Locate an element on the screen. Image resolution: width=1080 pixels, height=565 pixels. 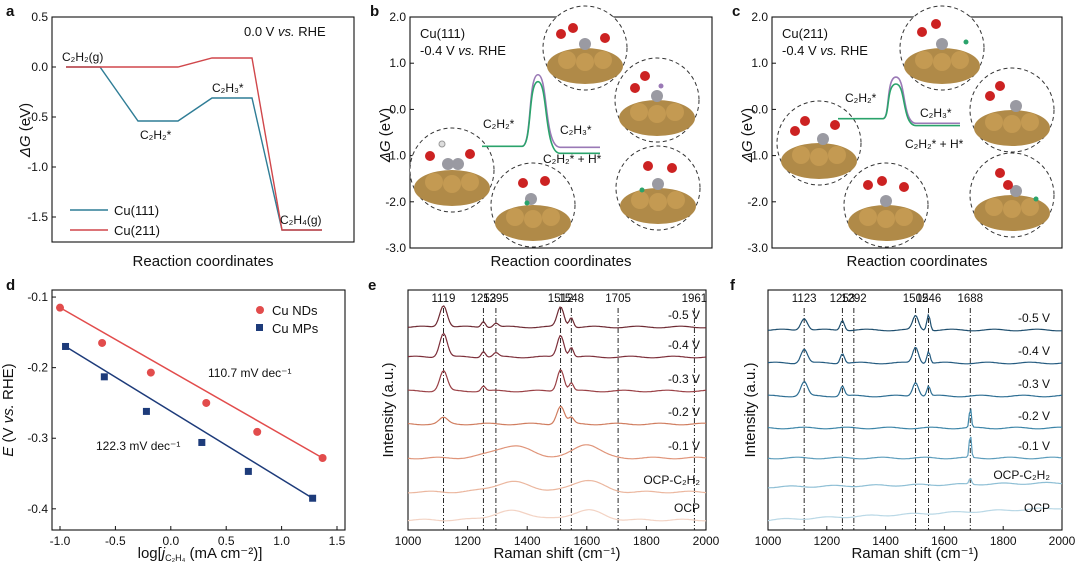
panel-c-condition: -0.4 V vs. RHE is located at coordinates (825, 50).